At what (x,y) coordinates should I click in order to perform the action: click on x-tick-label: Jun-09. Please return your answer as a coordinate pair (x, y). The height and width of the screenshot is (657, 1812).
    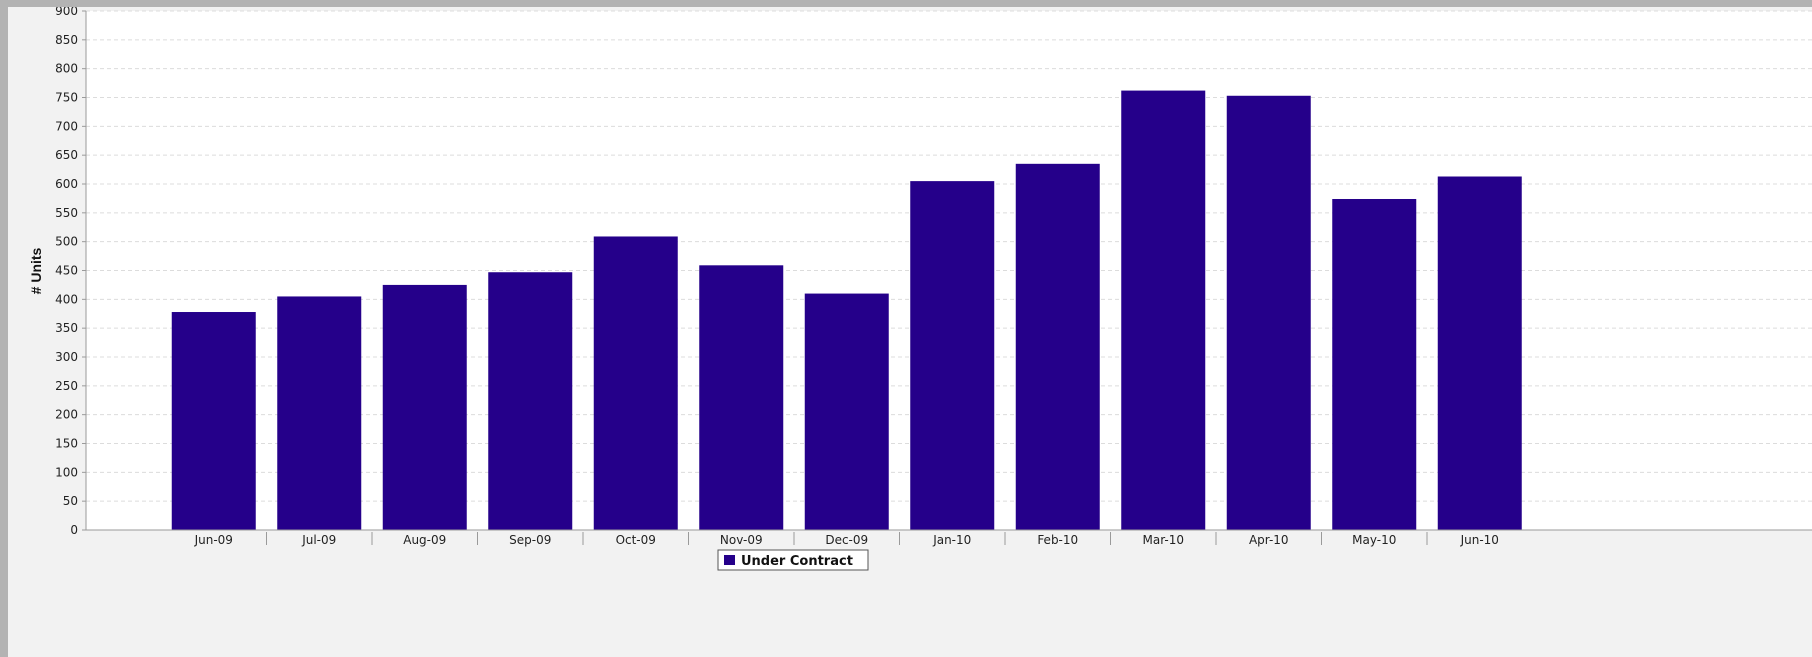
    Looking at the image, I should click on (213, 540).